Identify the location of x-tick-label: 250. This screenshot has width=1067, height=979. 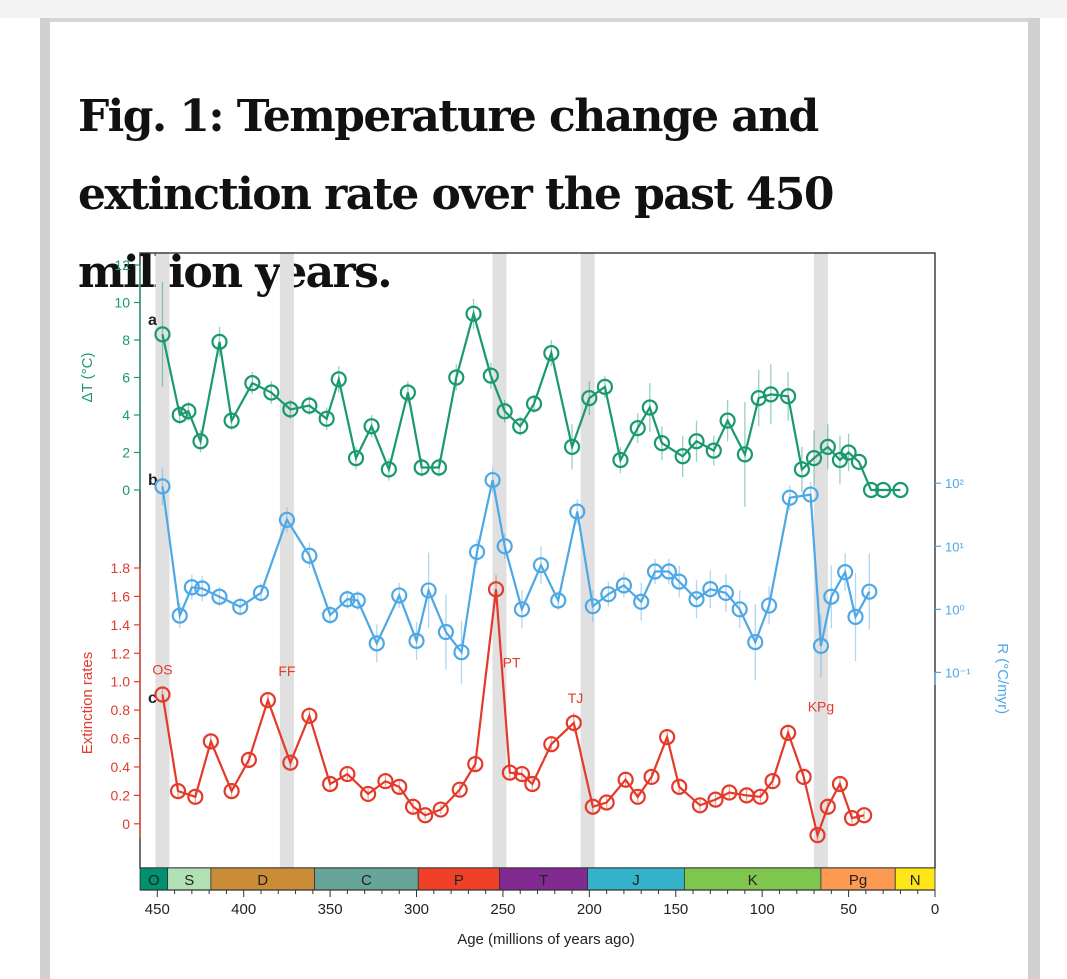
(502, 909).